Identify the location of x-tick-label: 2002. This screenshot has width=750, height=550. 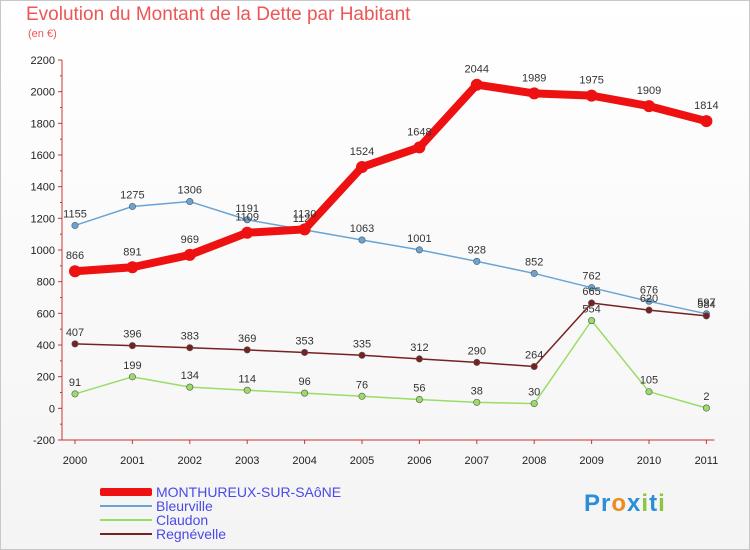
(190, 461).